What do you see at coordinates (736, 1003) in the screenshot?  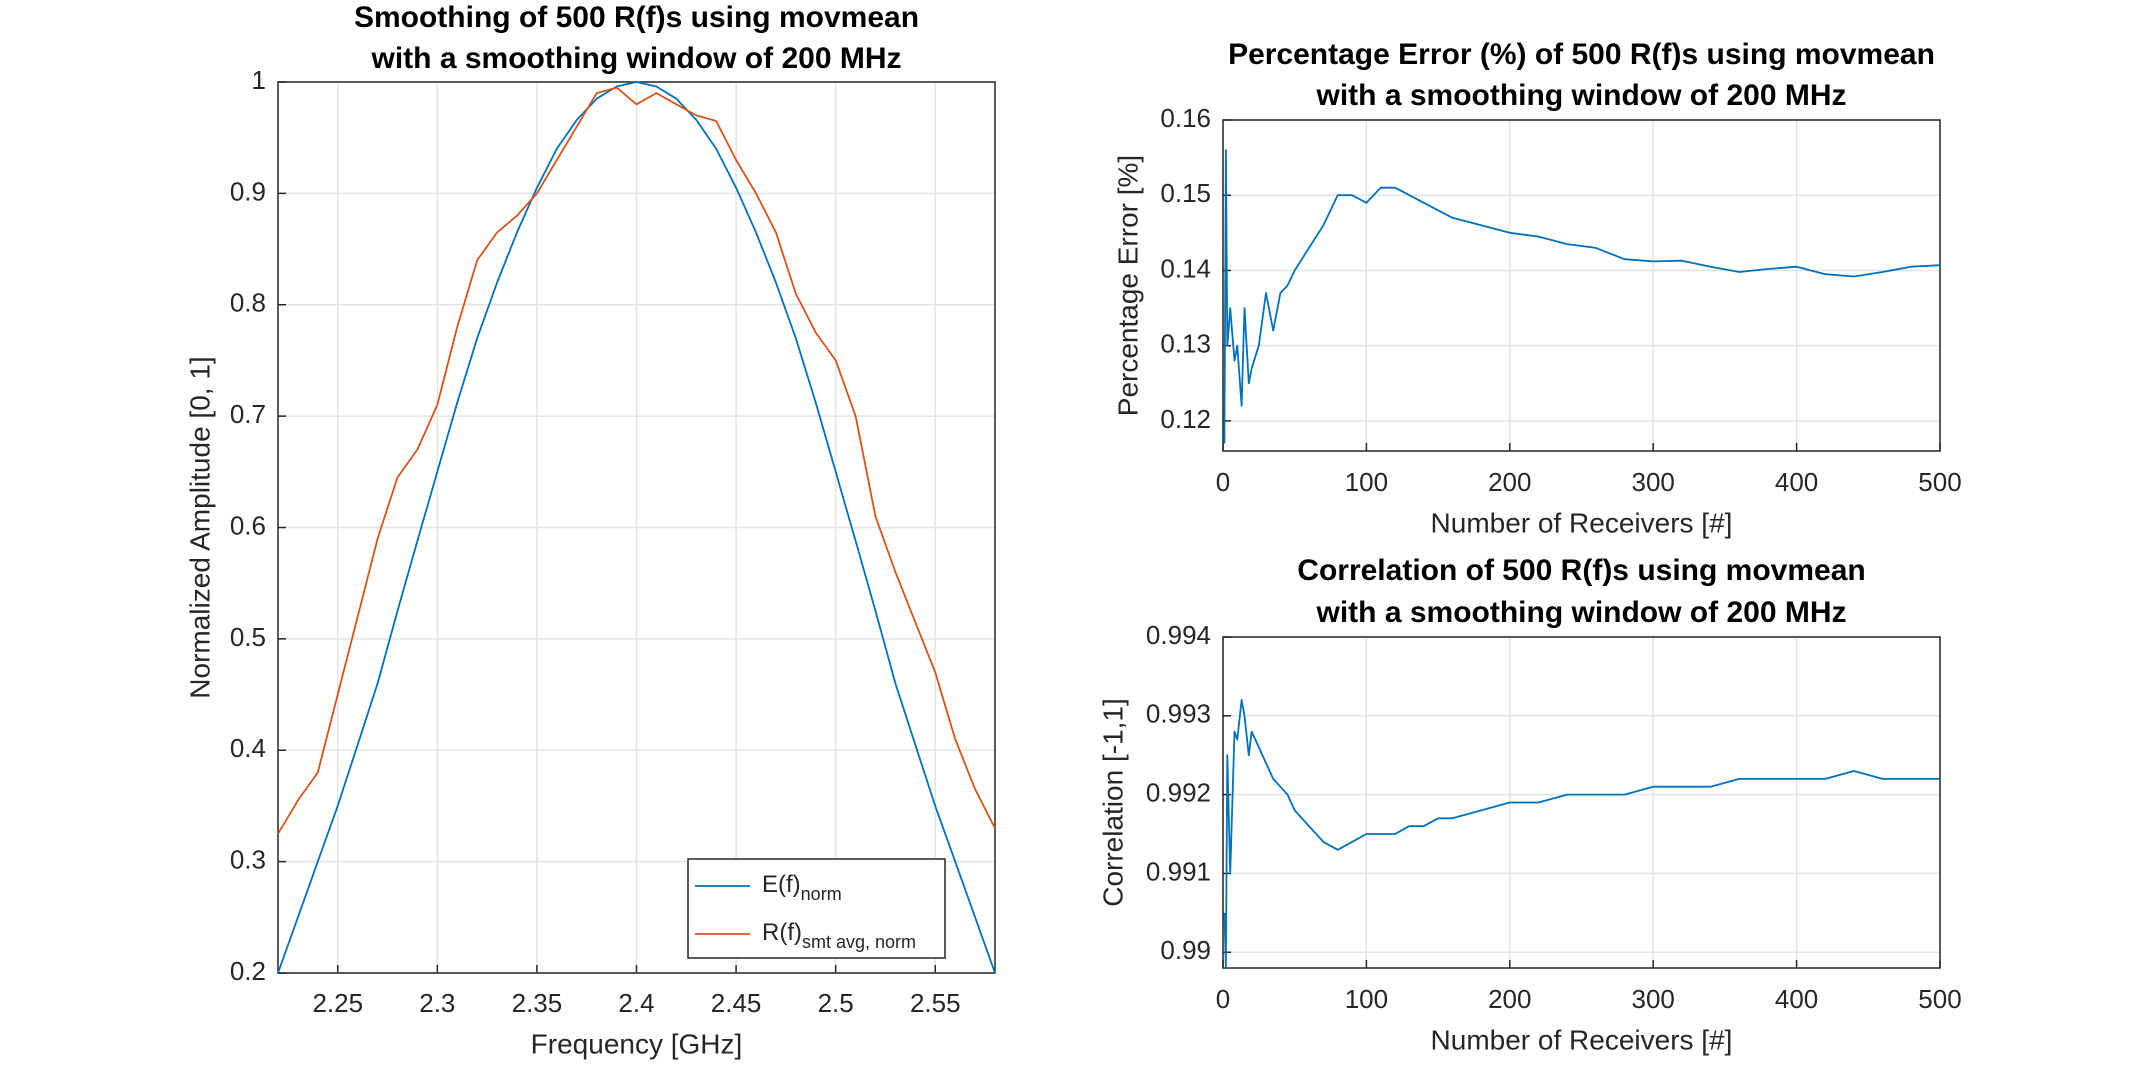 I see `x-tick-label: 2.45` at bounding box center [736, 1003].